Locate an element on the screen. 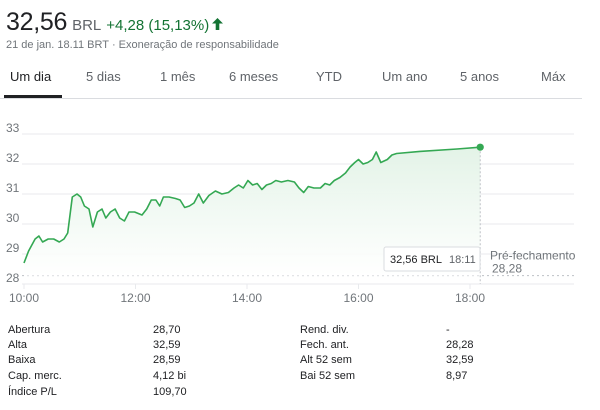 The height and width of the screenshot is (410, 600). stat-value: 28,28 is located at coordinates (460, 345).